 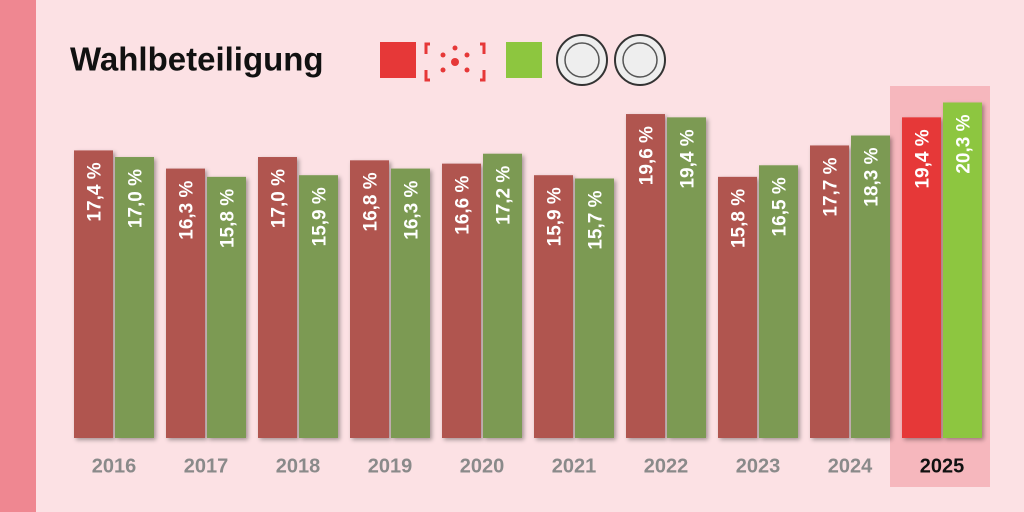 What do you see at coordinates (371, 201) in the screenshot?
I see `value-label: 16,8 %` at bounding box center [371, 201].